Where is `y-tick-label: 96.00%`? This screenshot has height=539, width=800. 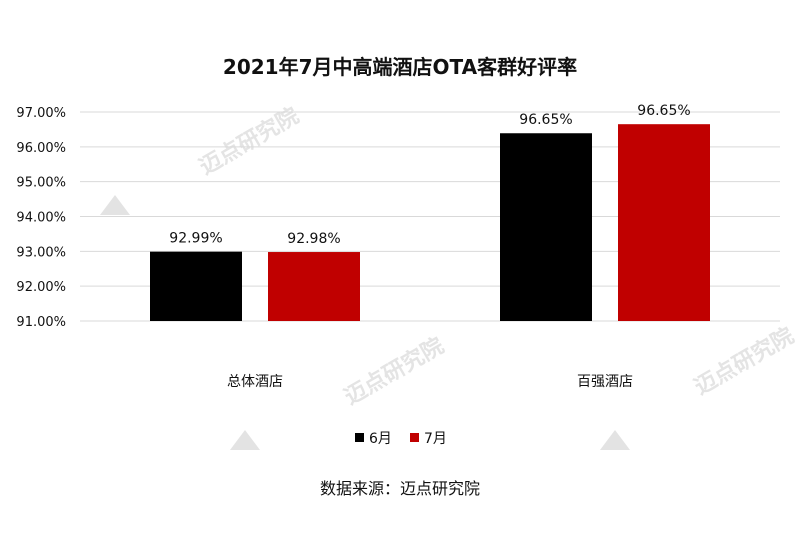 y-tick-label: 96.00% is located at coordinates (41, 148).